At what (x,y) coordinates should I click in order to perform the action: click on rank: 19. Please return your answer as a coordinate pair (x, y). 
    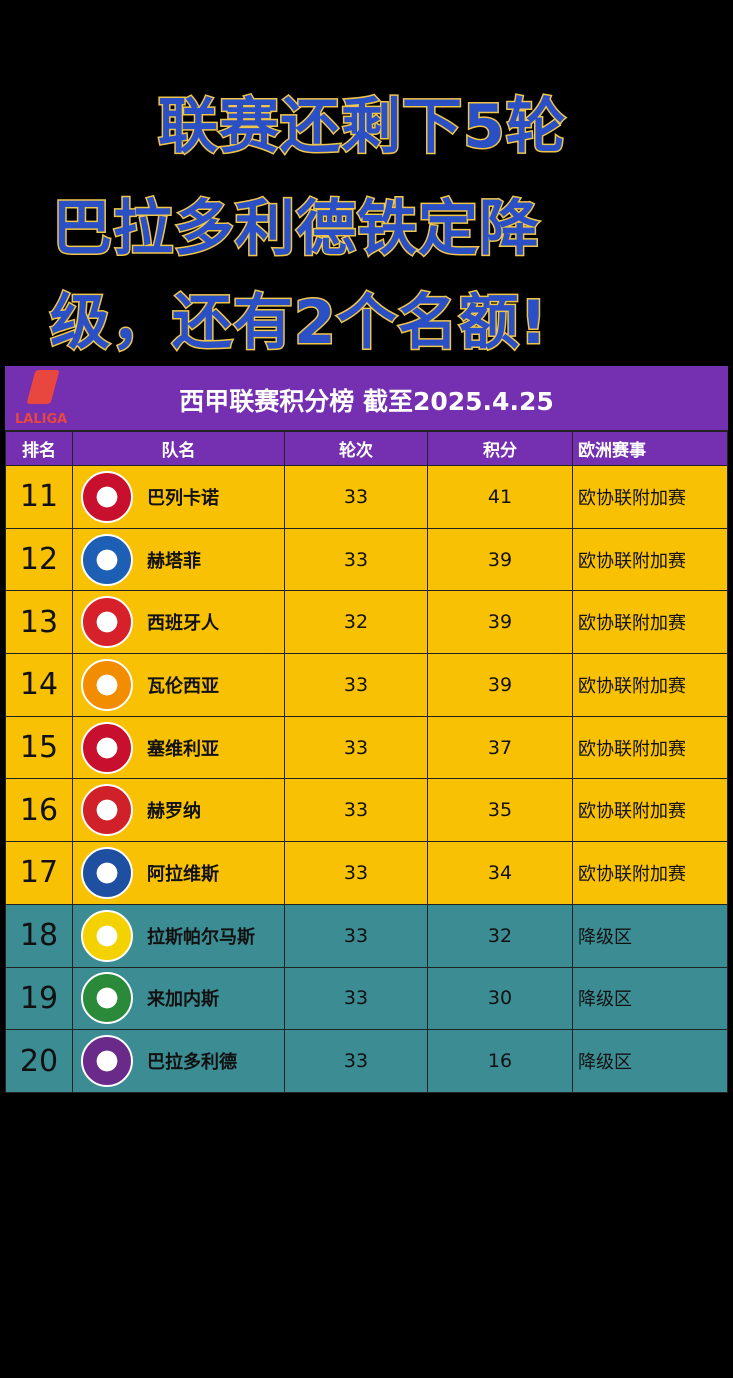
    Looking at the image, I should click on (39, 998).